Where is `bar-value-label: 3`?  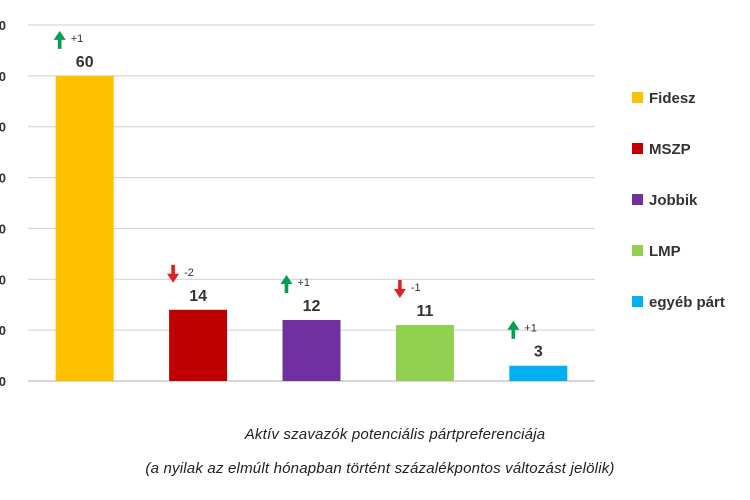 bar-value-label: 3 is located at coordinates (538, 352).